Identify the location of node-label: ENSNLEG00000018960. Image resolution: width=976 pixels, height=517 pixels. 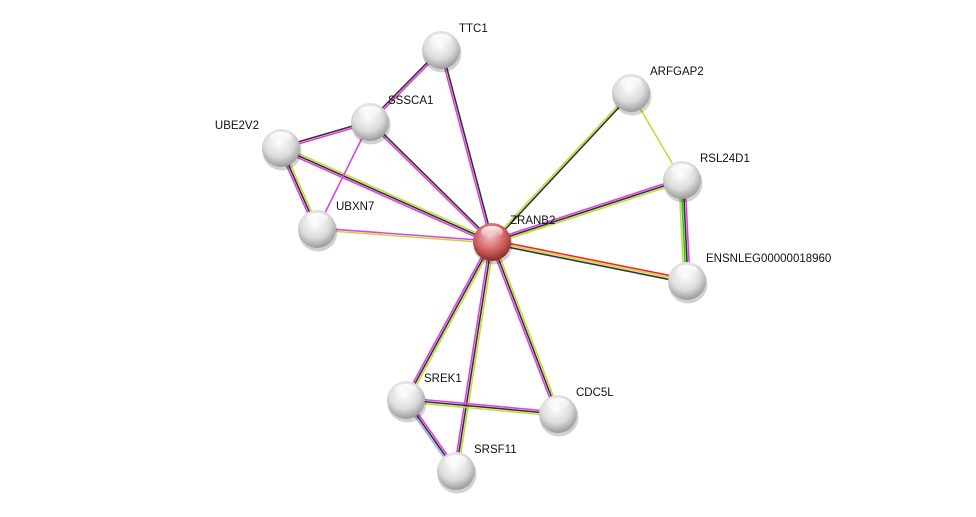
(768, 259).